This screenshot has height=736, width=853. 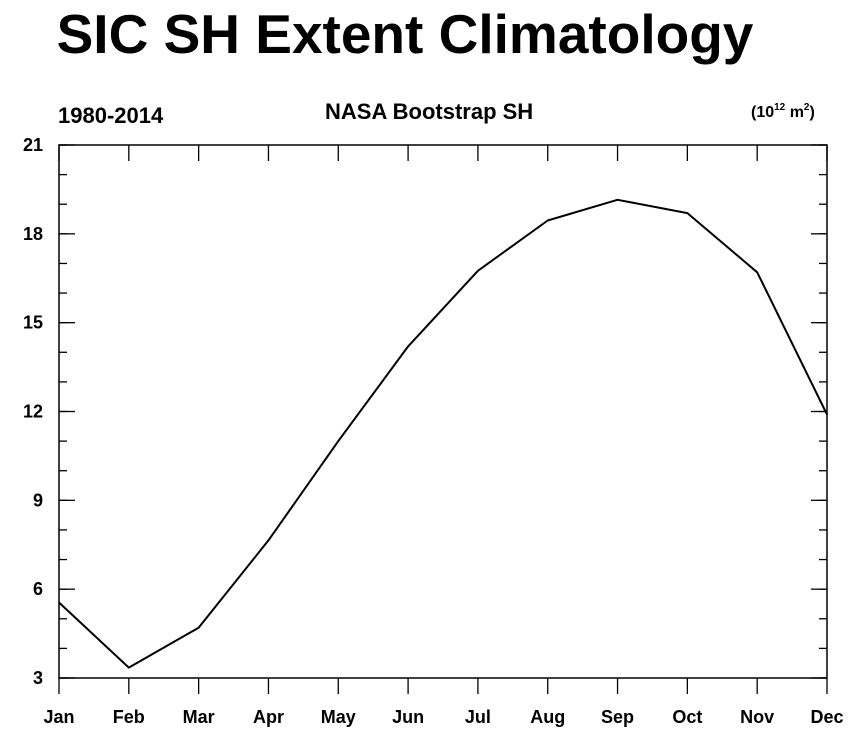 What do you see at coordinates (33, 145) in the screenshot?
I see `y-tick-label: 21` at bounding box center [33, 145].